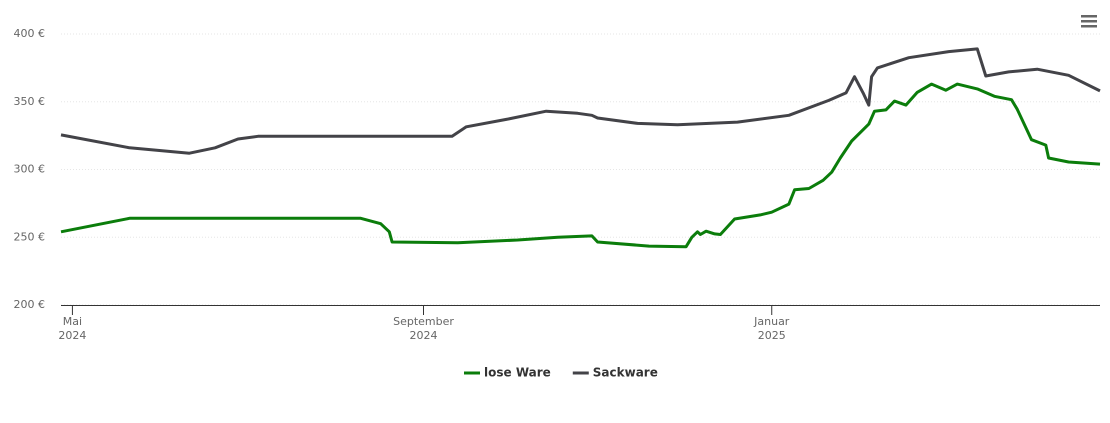  I want to click on x-tick-label: Mai, so click(72, 321).